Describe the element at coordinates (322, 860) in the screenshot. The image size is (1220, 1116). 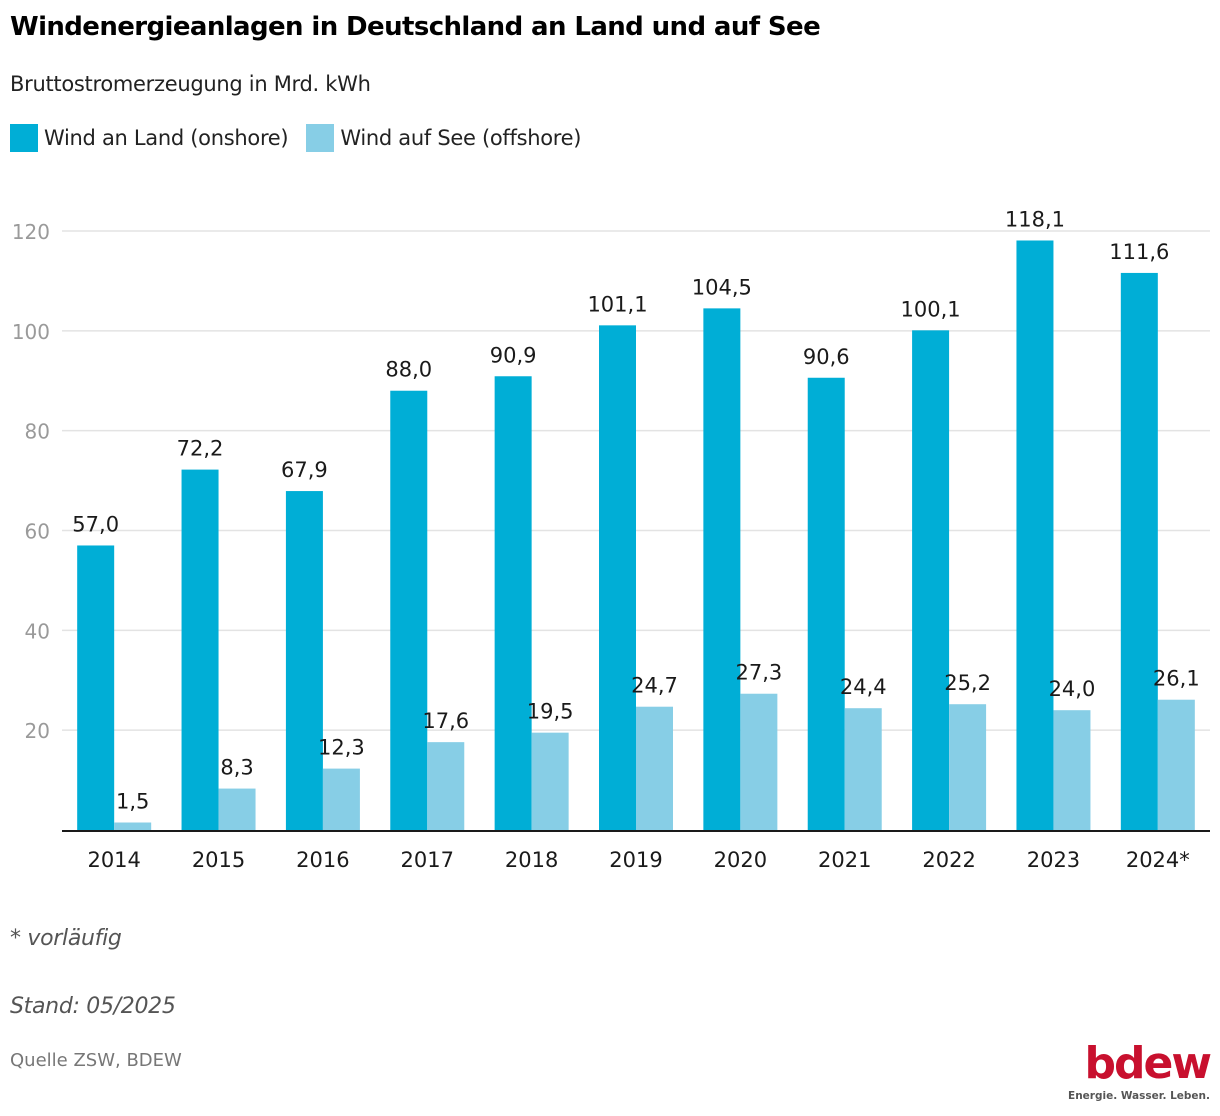
I see `x-tick-label: 2016` at that location.